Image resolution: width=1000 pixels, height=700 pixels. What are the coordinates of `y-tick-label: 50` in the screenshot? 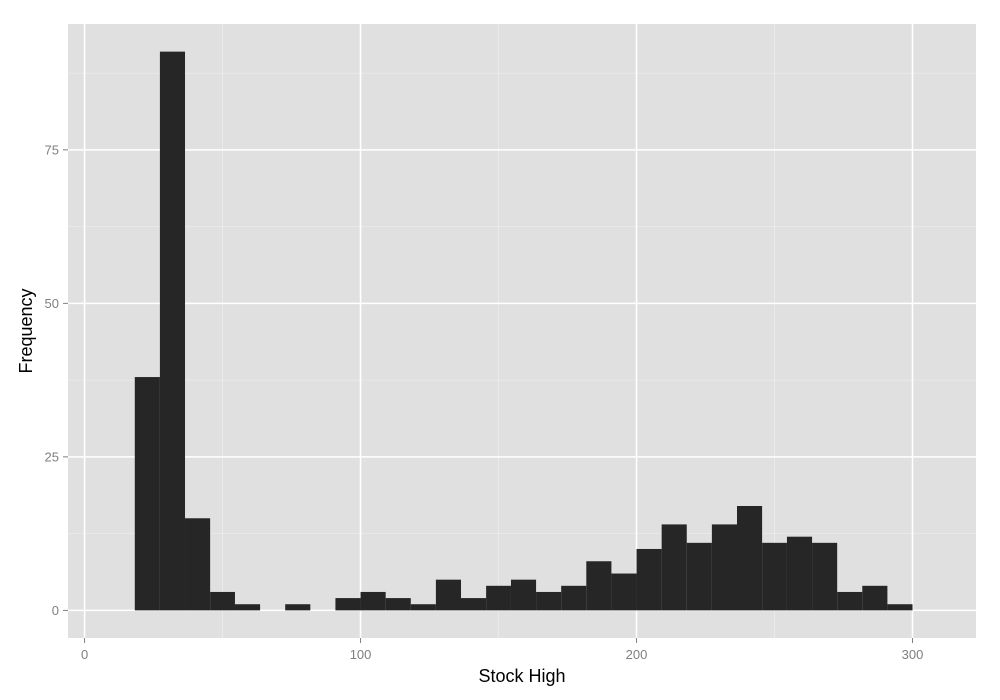 It's located at (52, 303).